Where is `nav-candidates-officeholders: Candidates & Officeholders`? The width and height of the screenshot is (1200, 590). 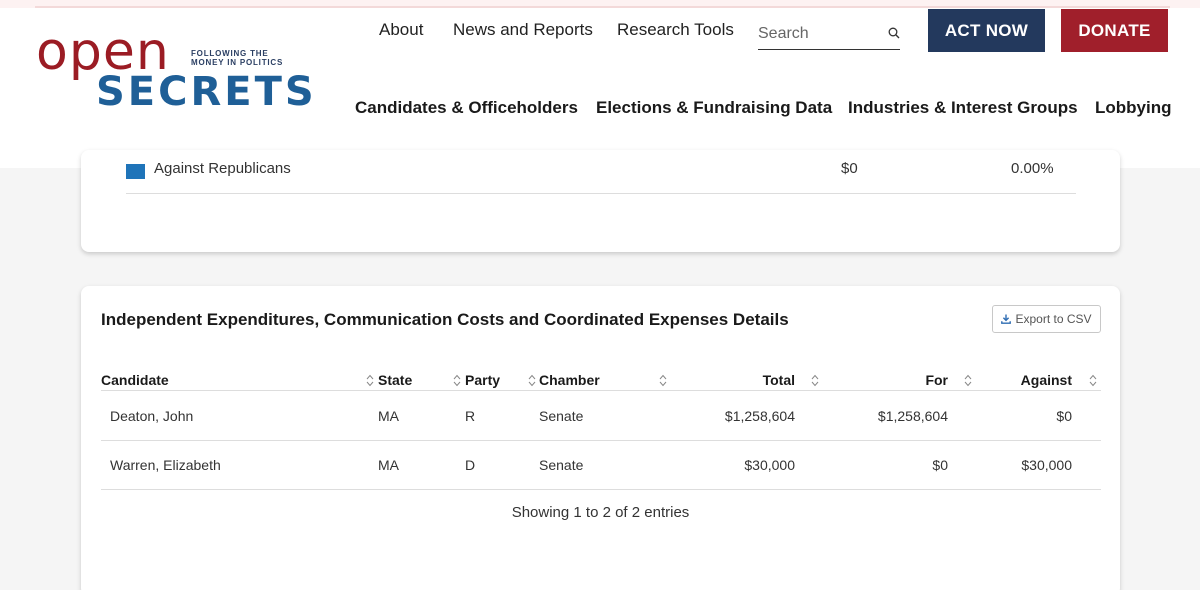 nav-candidates-officeholders: Candidates & Officeholders is located at coordinates (466, 107).